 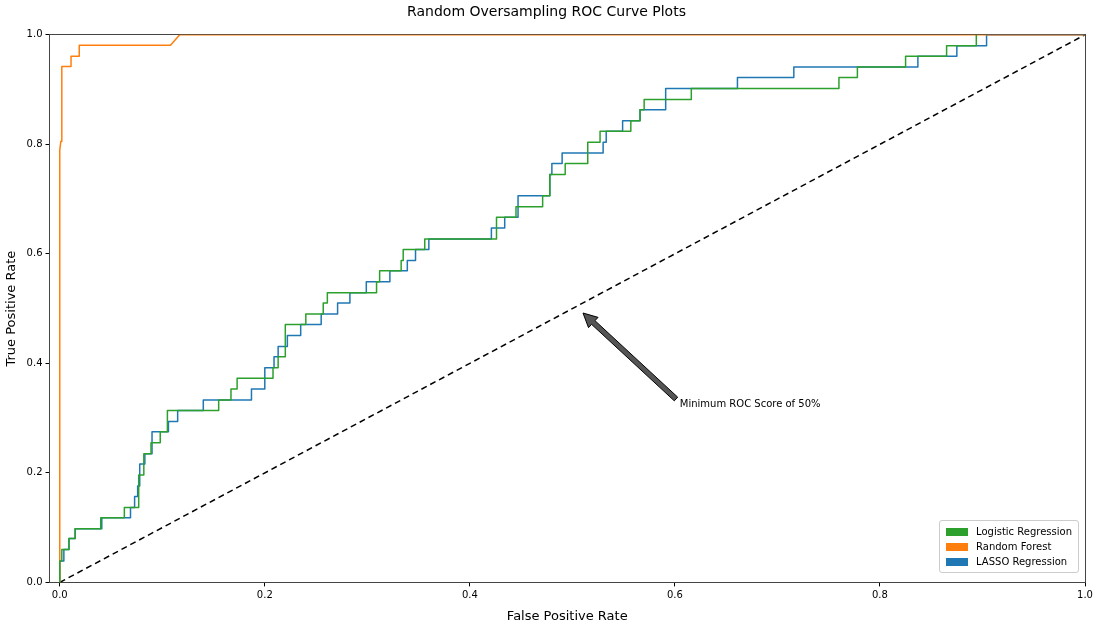 What do you see at coordinates (34, 34) in the screenshot?
I see `y-tick-label: 1.0` at bounding box center [34, 34].